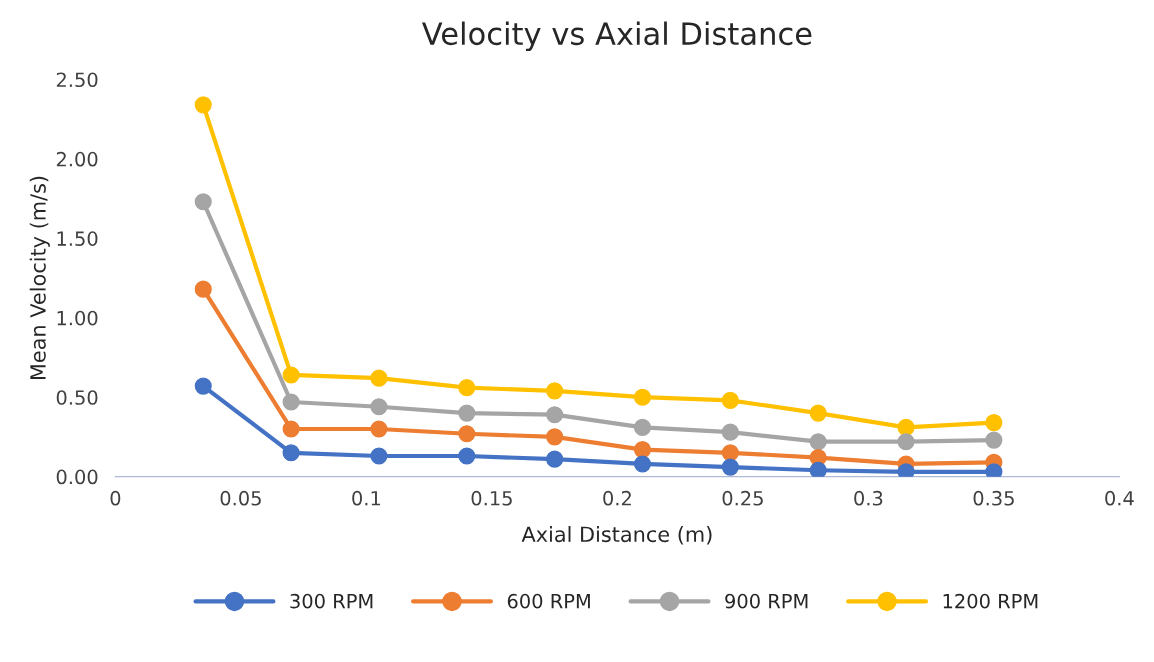 The image size is (1154, 662). What do you see at coordinates (331, 601) in the screenshot?
I see `legend-label: 300 RPM` at bounding box center [331, 601].